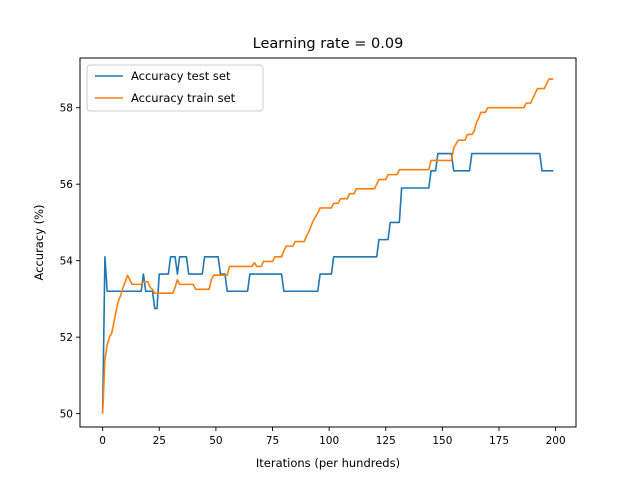 This screenshot has height=480, width=640. What do you see at coordinates (159, 441) in the screenshot?
I see `x-tick-label: 25` at bounding box center [159, 441].